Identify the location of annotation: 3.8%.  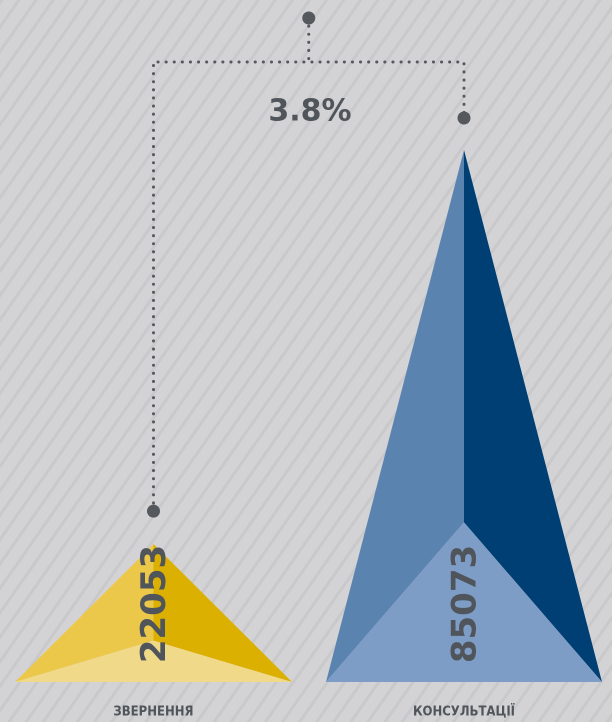
(309, 111).